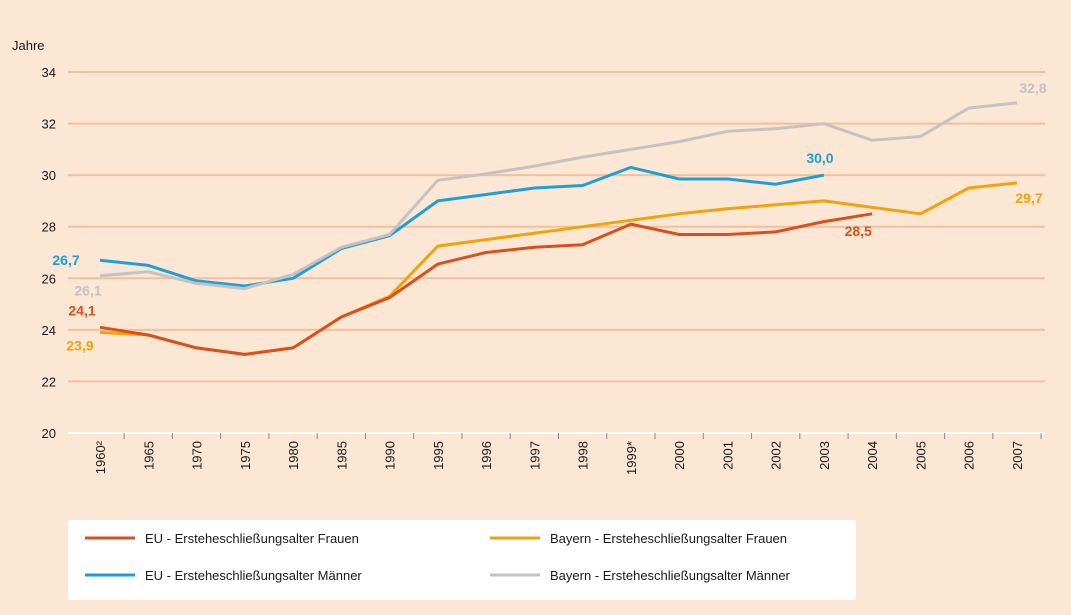 Image resolution: width=1071 pixels, height=615 pixels. Describe the element at coordinates (824, 455) in the screenshot. I see `x-tick-label: 2003` at that location.